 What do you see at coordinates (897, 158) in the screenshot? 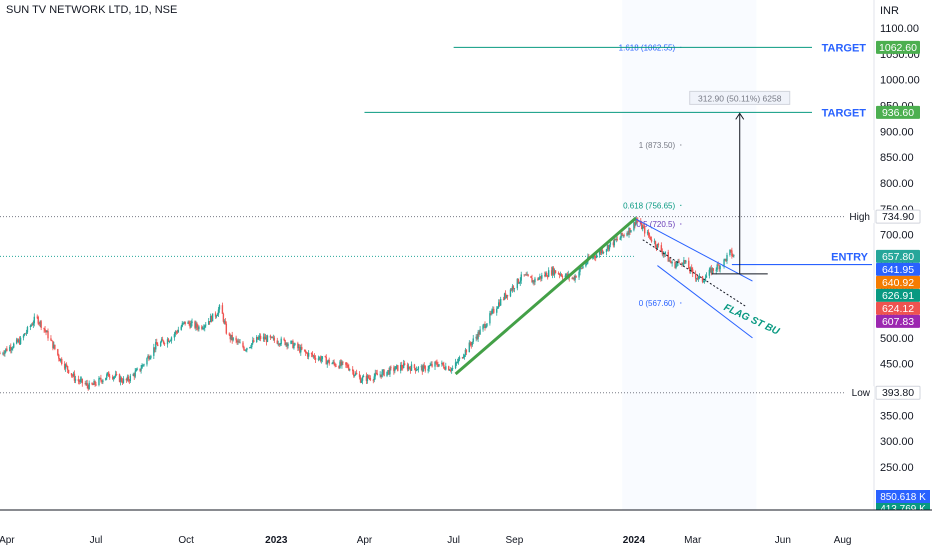
I see `price-tick-label: 850.00` at bounding box center [897, 158].